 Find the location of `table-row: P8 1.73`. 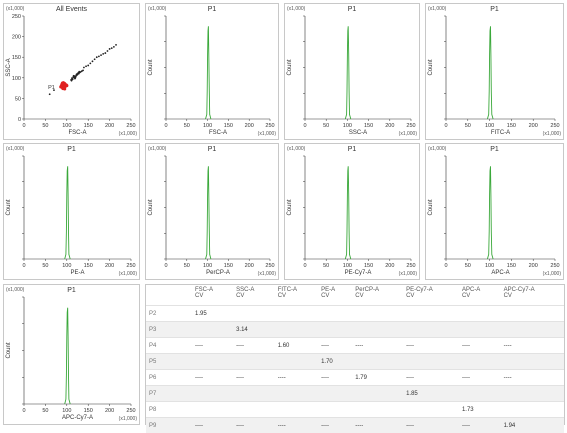

table-row: P8 1.73 is located at coordinates (355, 410).